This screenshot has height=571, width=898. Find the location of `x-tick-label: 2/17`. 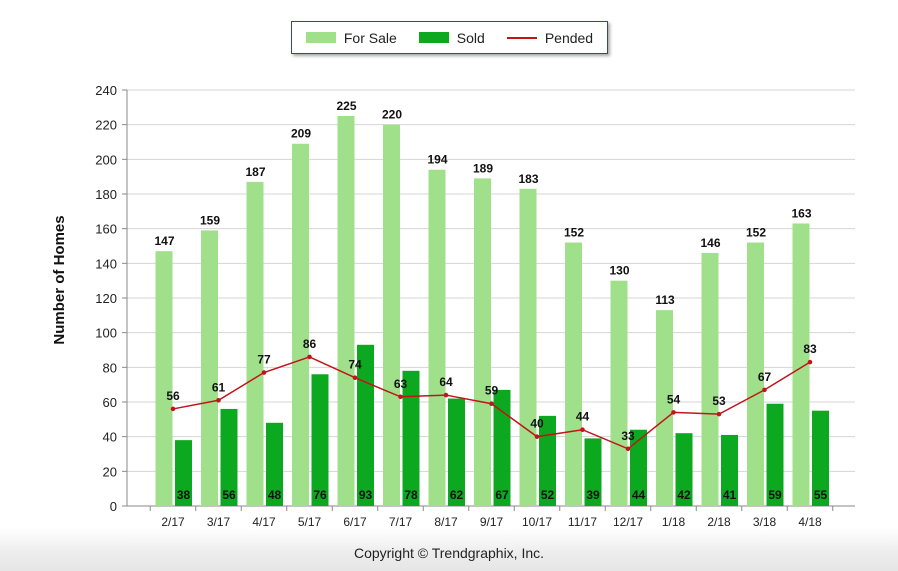

x-tick-label: 2/17 is located at coordinates (173, 522).